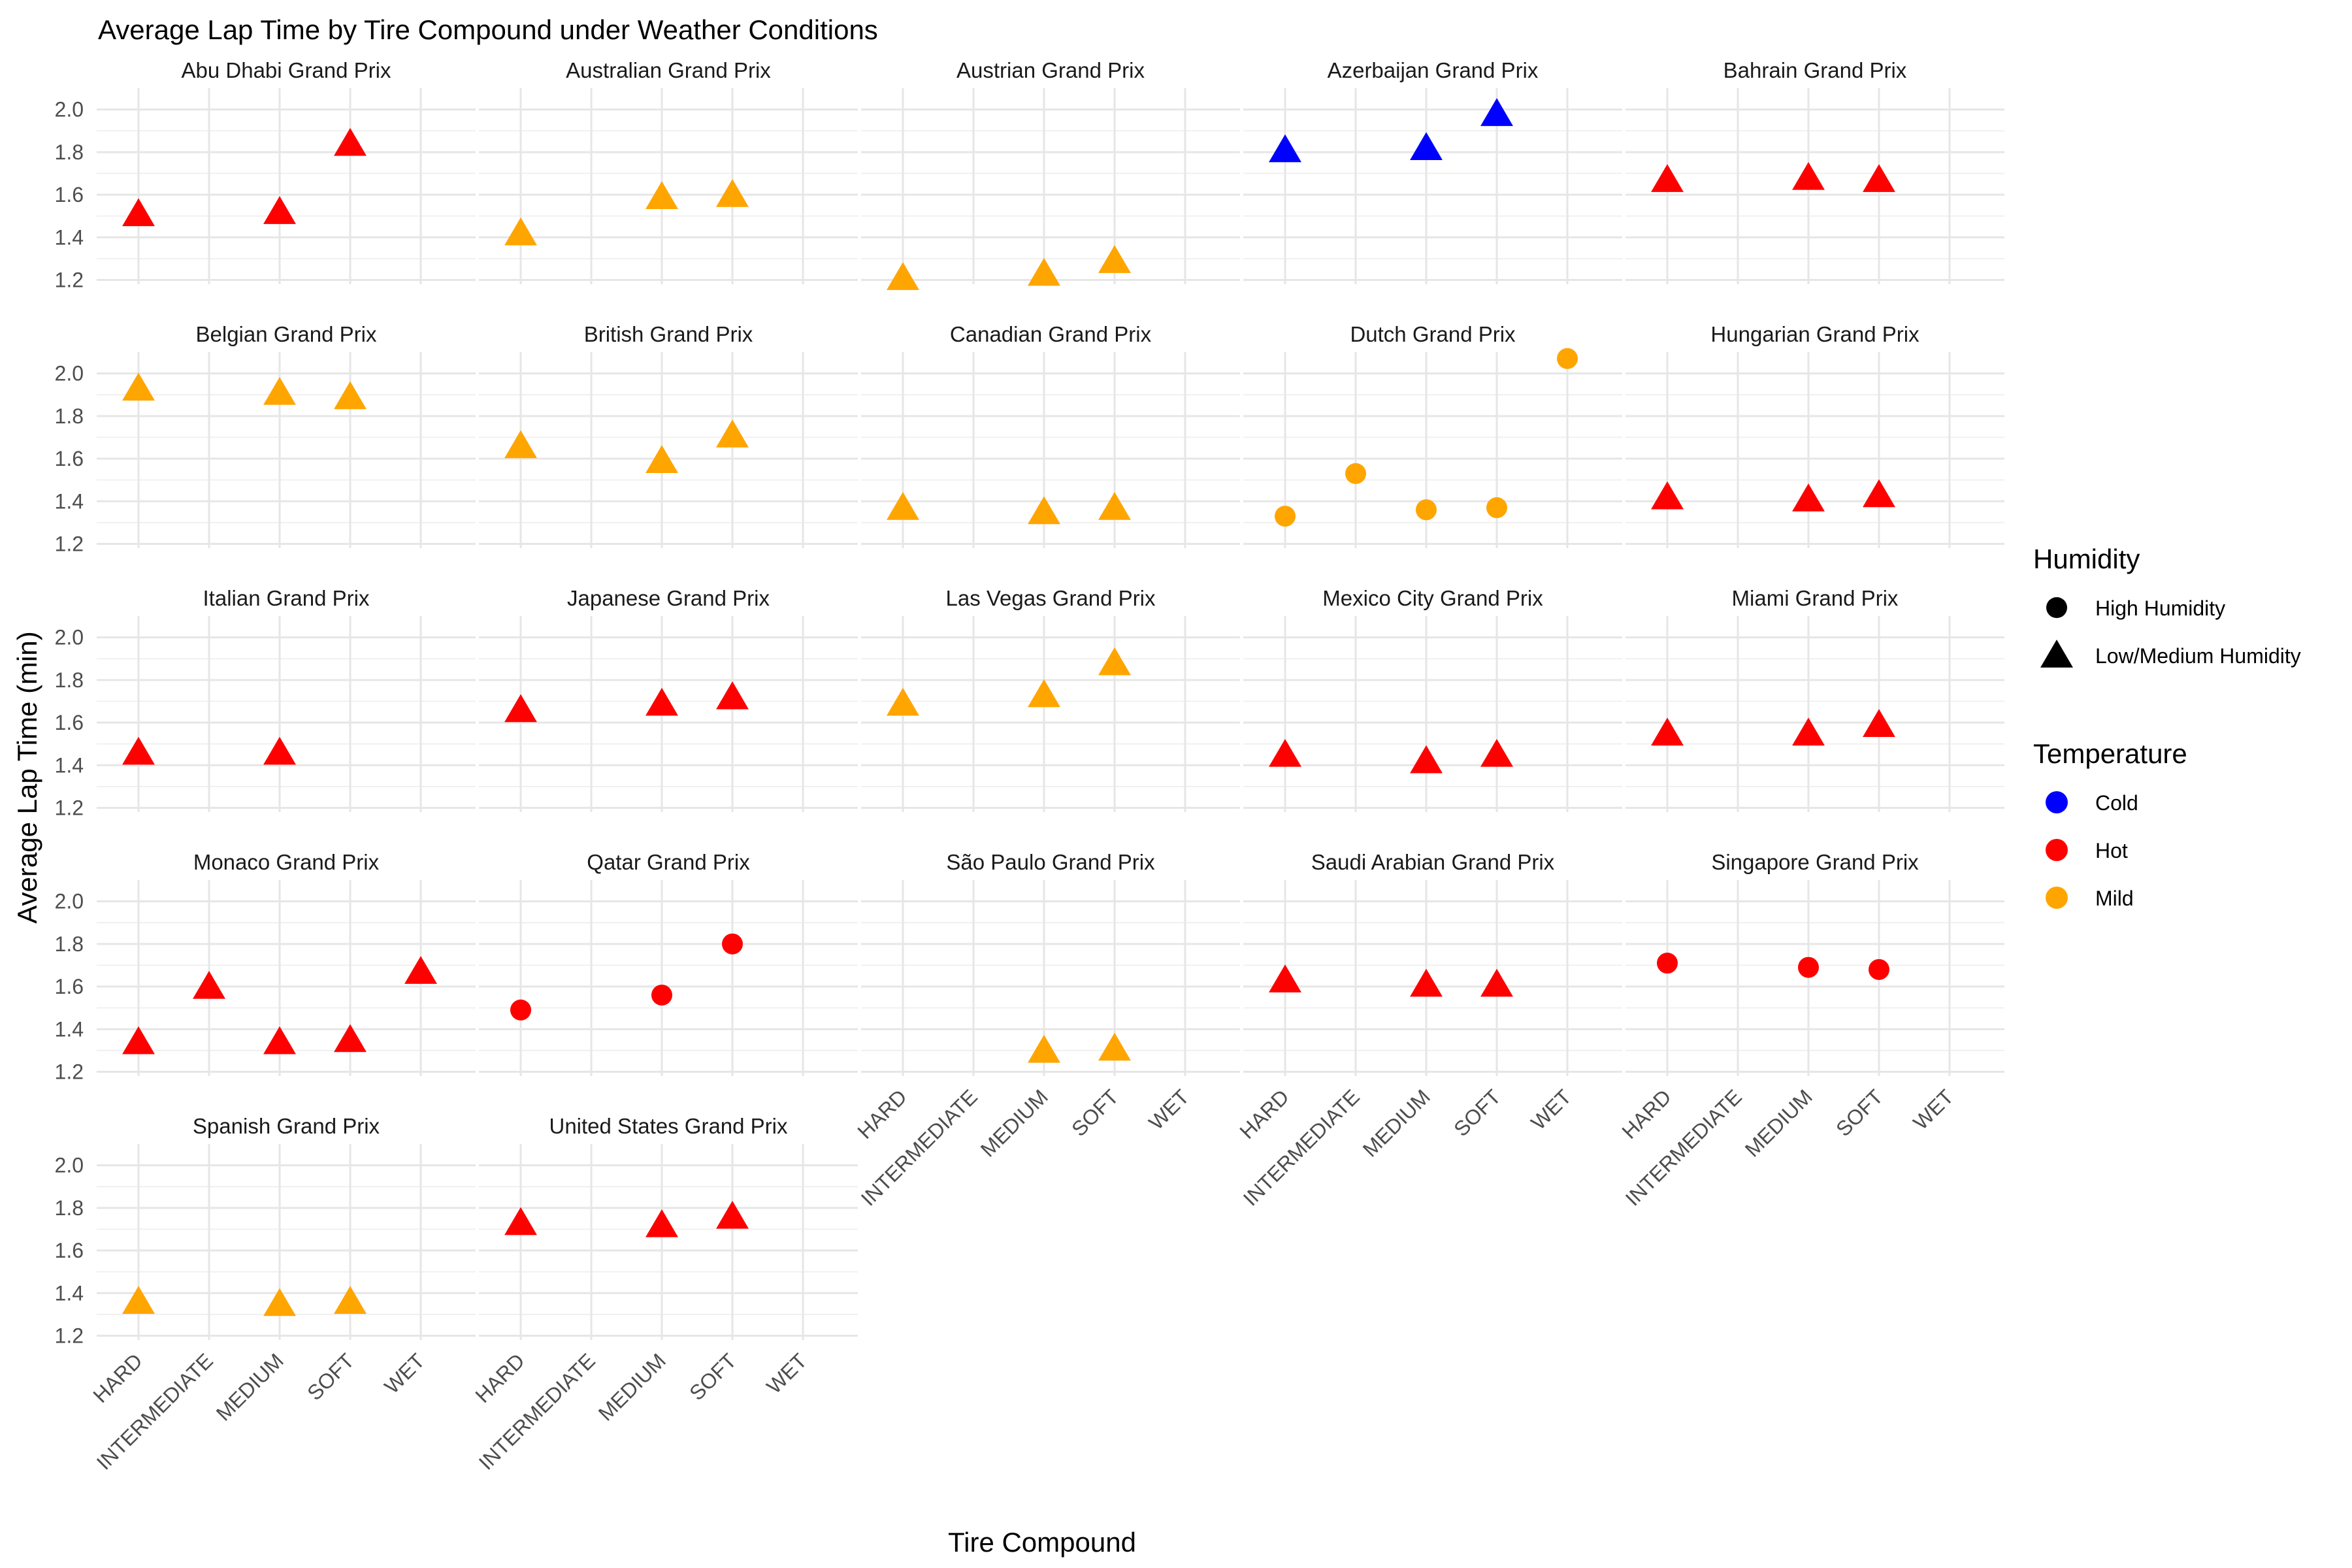  I want to click on facet-title: British Grand Prix, so click(668, 334).